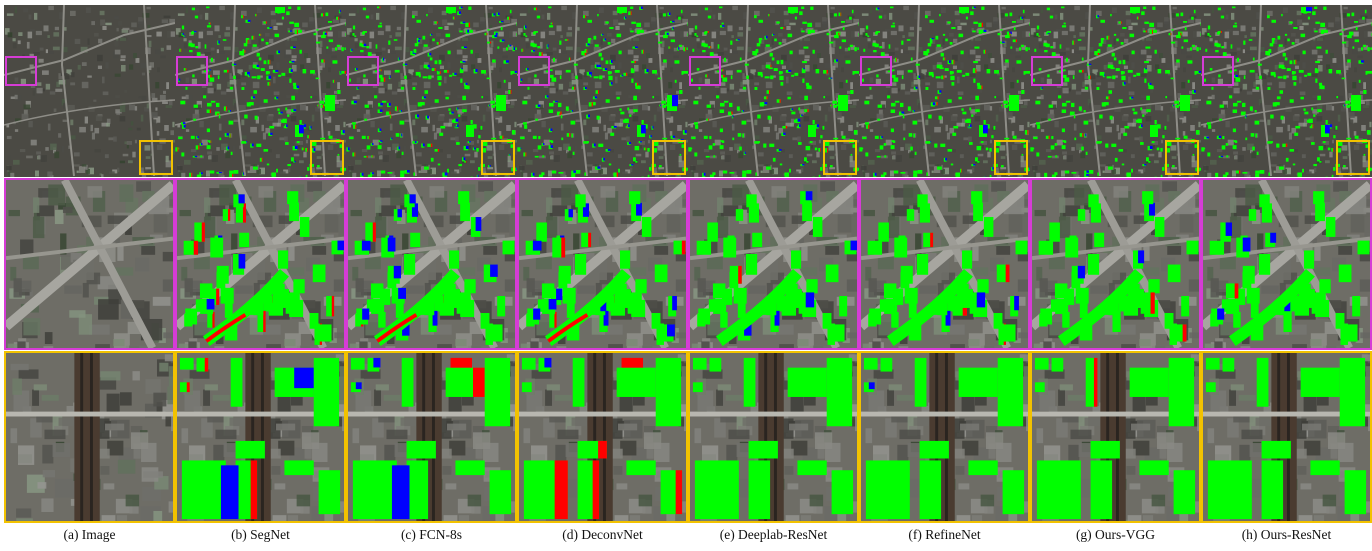 The width and height of the screenshot is (1372, 551). What do you see at coordinates (1286, 534) in the screenshot?
I see `caption: (h) Ours-ResNet` at bounding box center [1286, 534].